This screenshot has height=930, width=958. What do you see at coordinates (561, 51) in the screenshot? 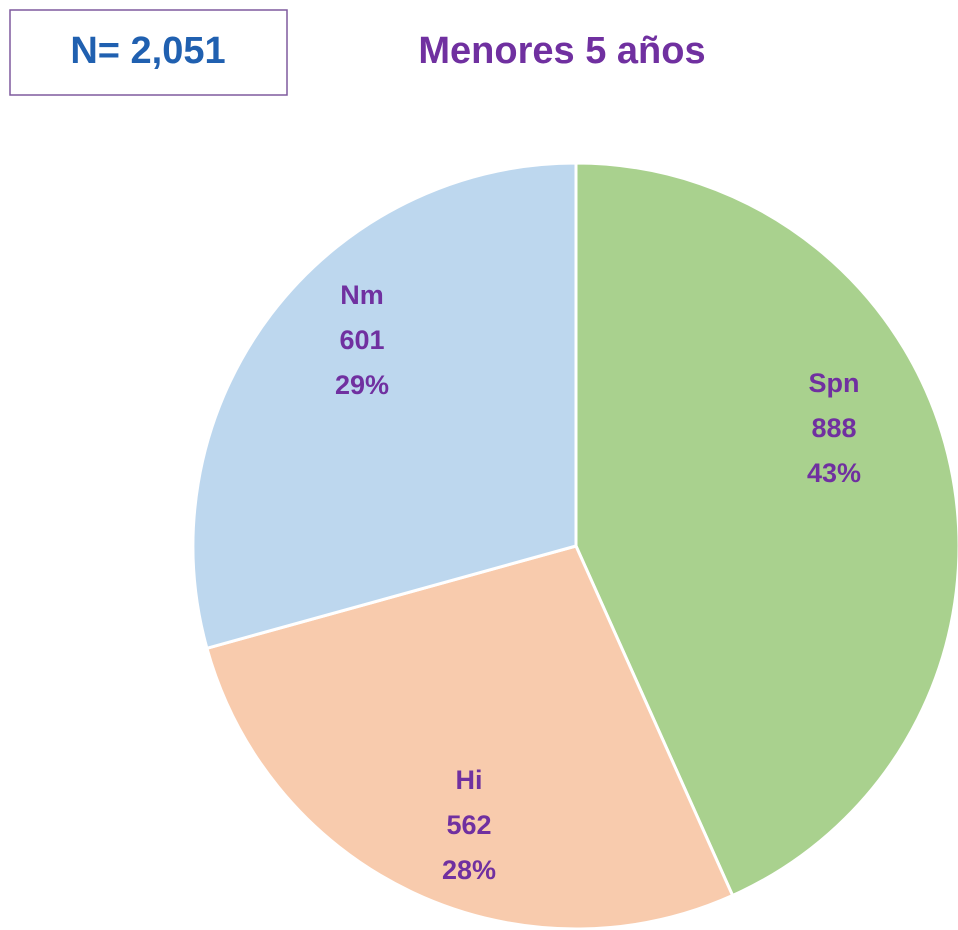
I see `chart-title: Menores 5 años` at bounding box center [561, 51].